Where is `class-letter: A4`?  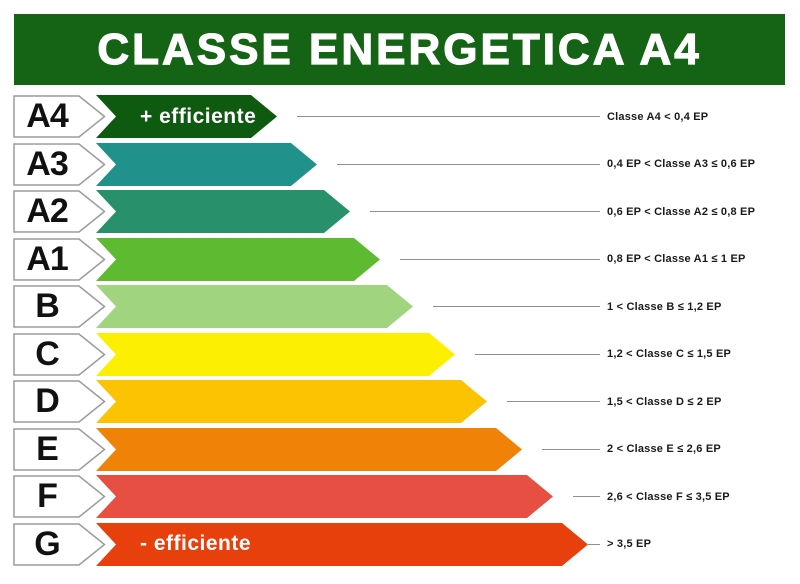
class-letter: A4 is located at coordinates (47, 116).